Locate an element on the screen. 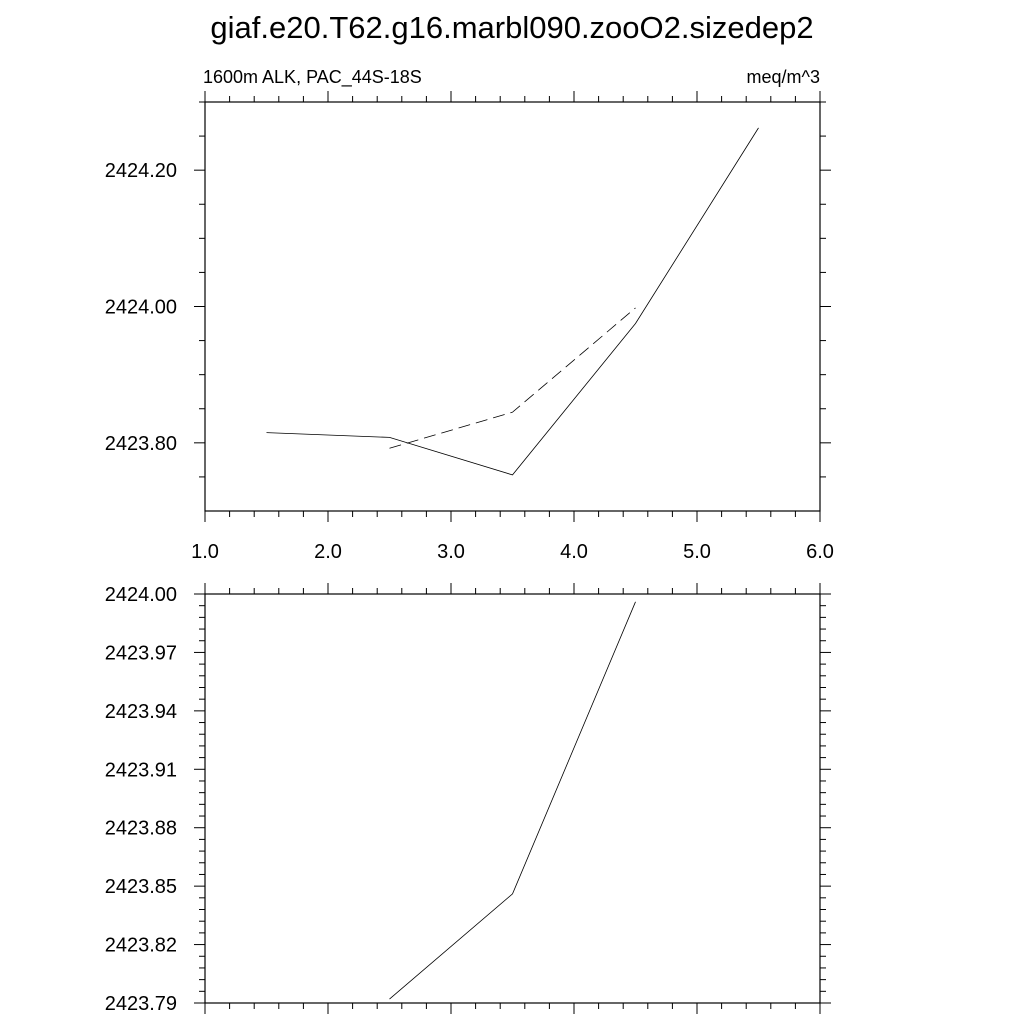 The width and height of the screenshot is (1024, 1024). bottom-series-1-line is located at coordinates (512, 800).